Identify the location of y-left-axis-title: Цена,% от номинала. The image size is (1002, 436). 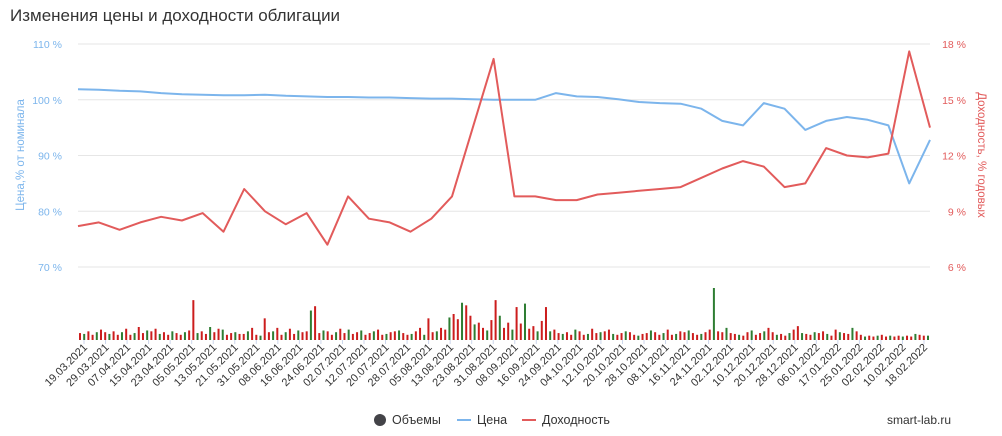
(21, 155).